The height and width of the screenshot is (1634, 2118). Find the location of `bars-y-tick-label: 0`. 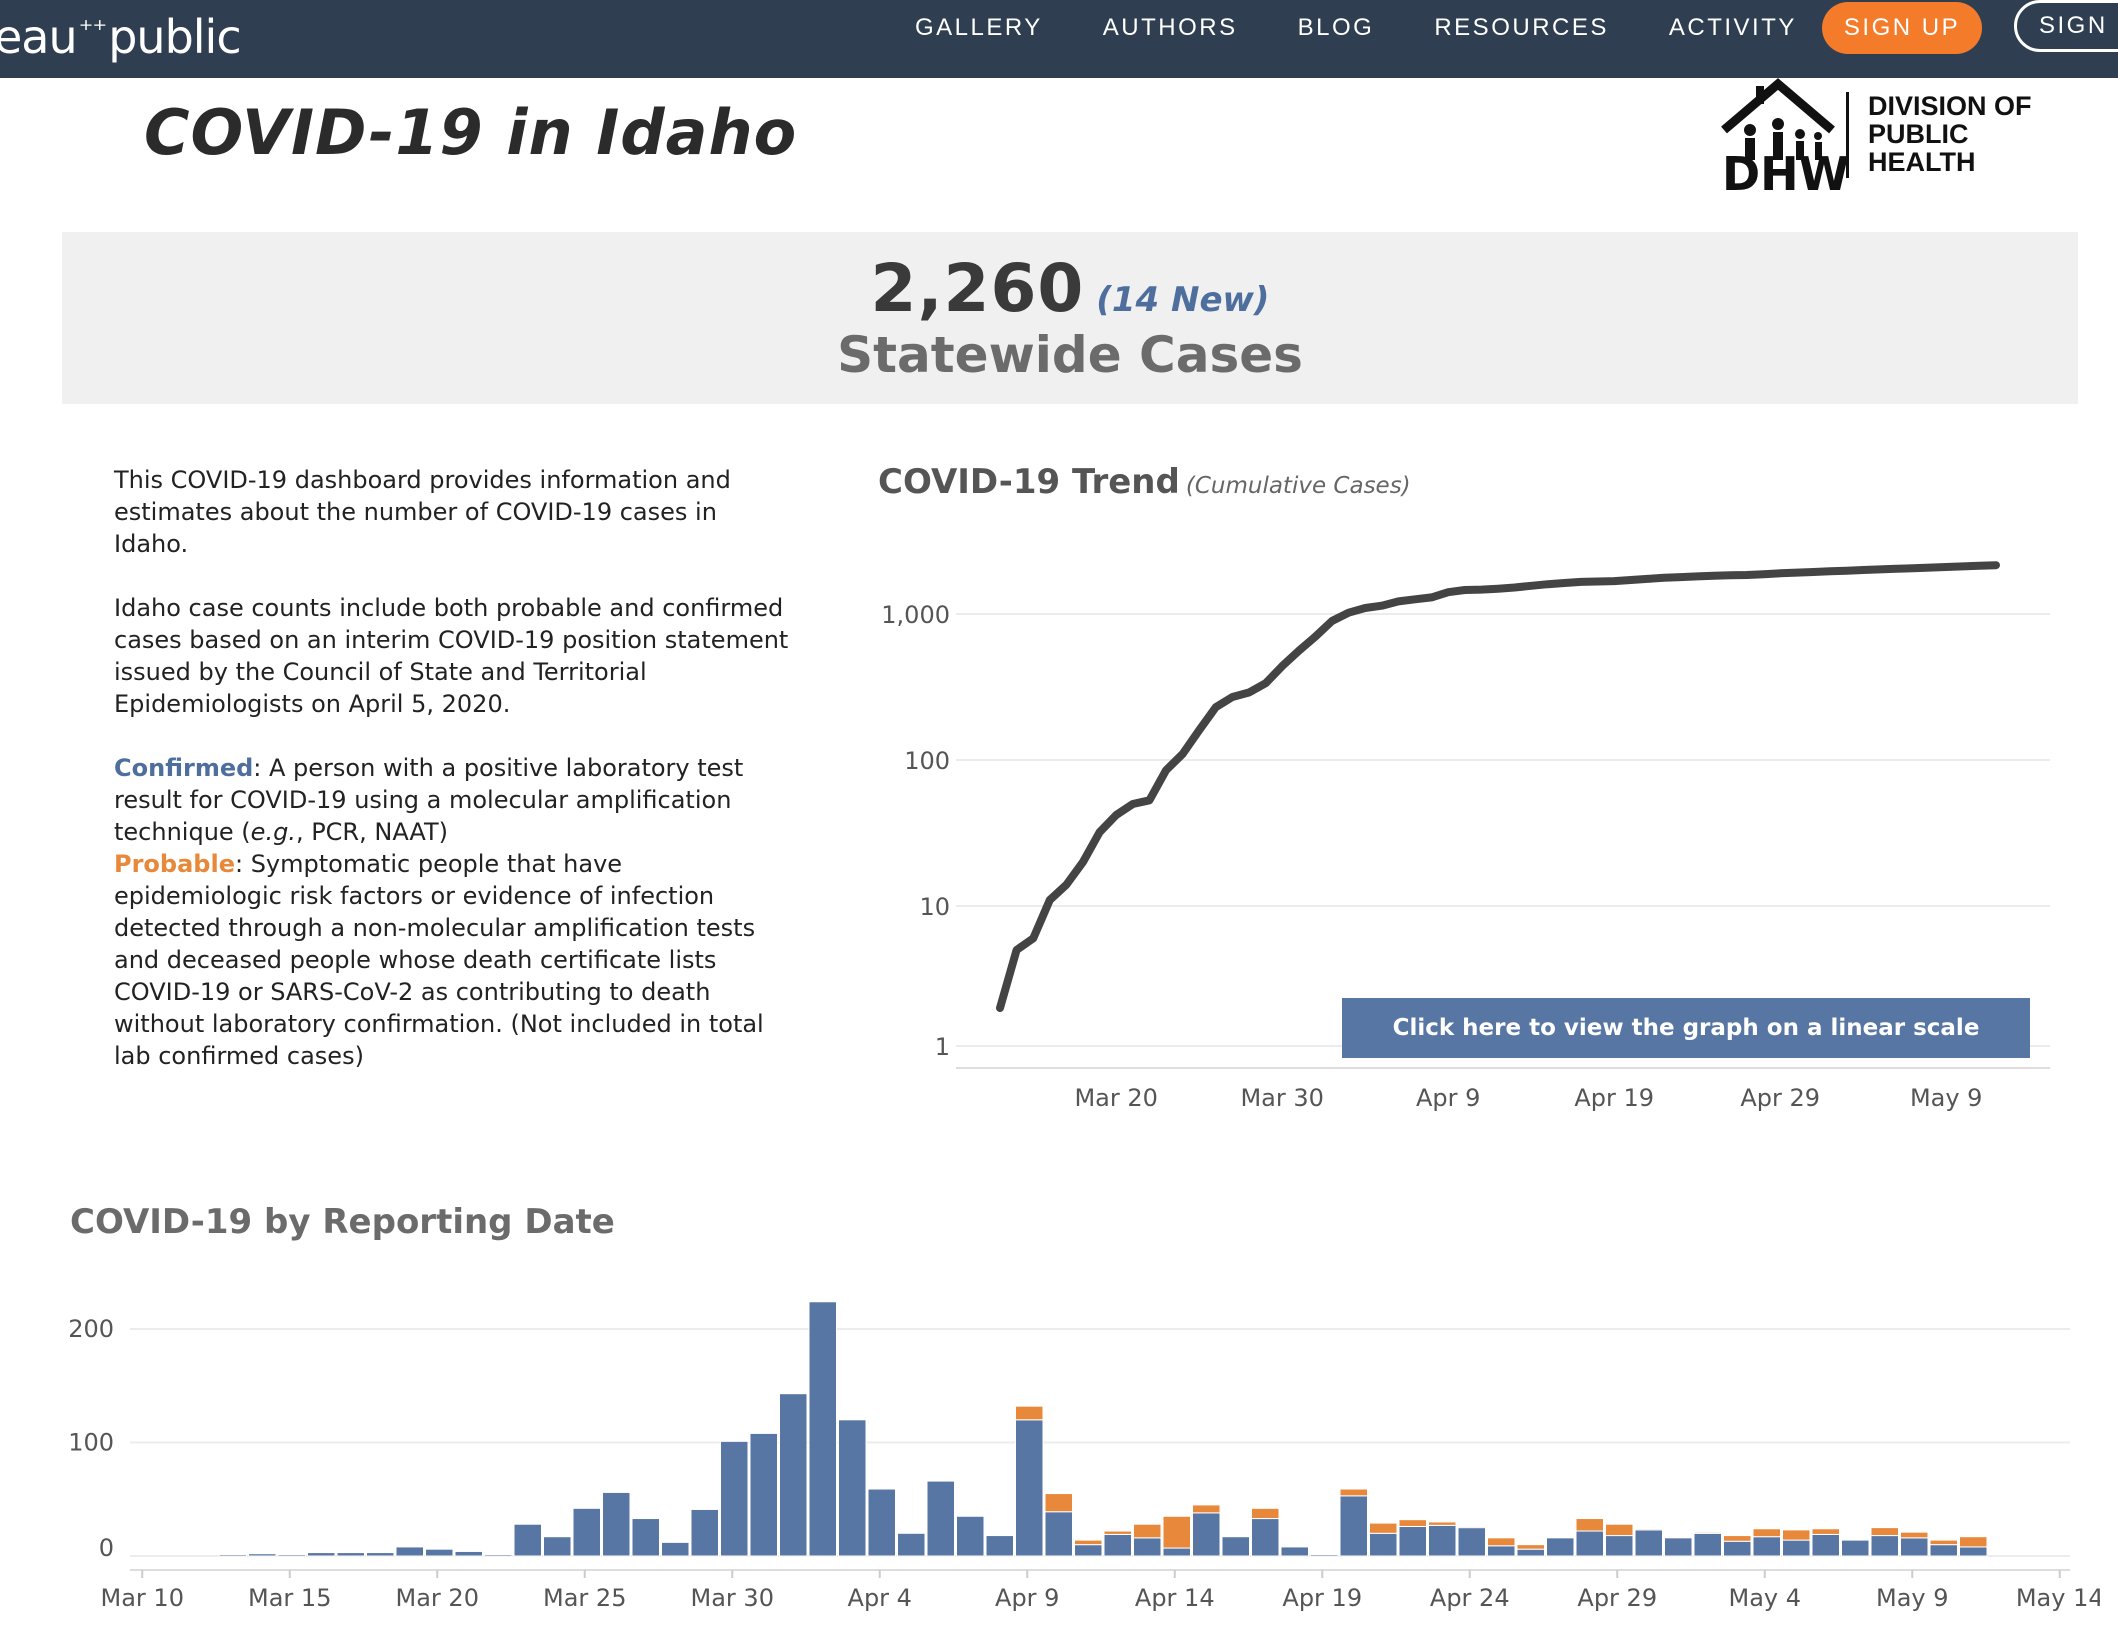

bars-y-tick-label: 0 is located at coordinates (106, 1548).